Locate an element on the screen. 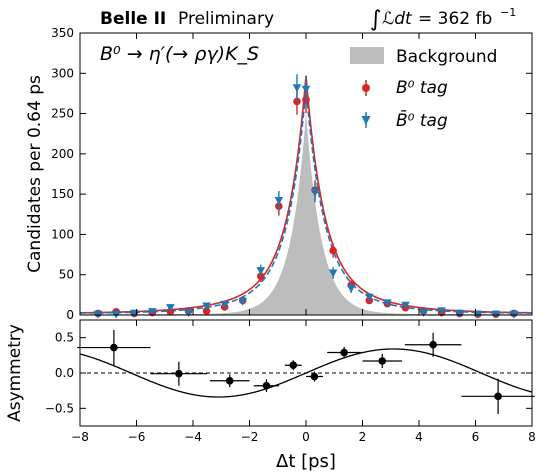 The width and height of the screenshot is (541, 474). x-tick-label: 4 is located at coordinates (419, 437).